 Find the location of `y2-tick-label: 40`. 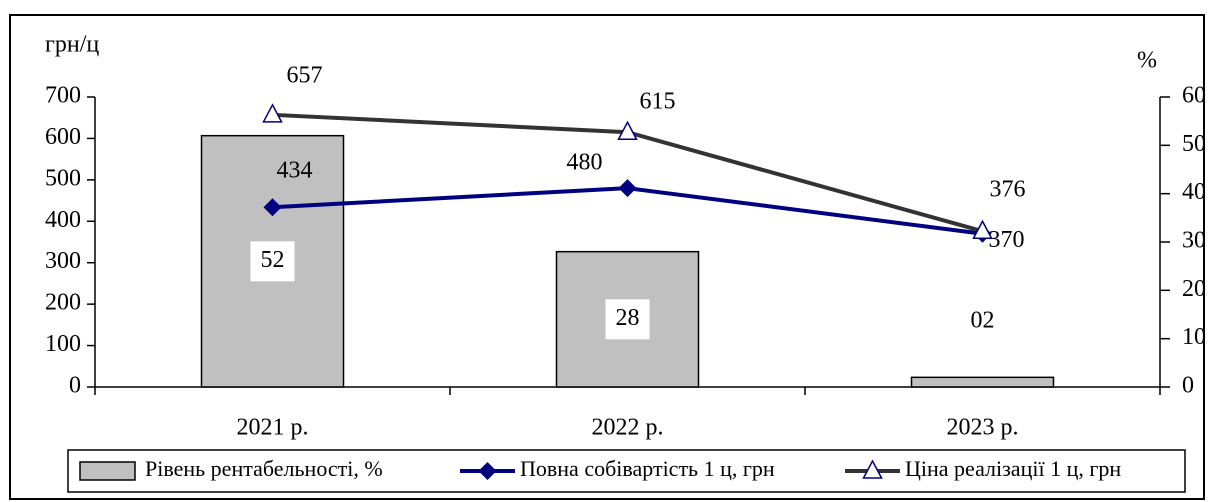

y2-tick-label: 40 is located at coordinates (1194, 192).